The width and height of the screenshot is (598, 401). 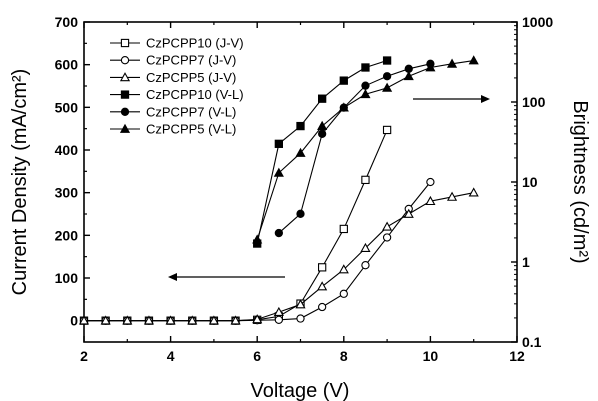 I want to click on legend-label: CzPCPP10 (V-L), so click(x=195, y=94).